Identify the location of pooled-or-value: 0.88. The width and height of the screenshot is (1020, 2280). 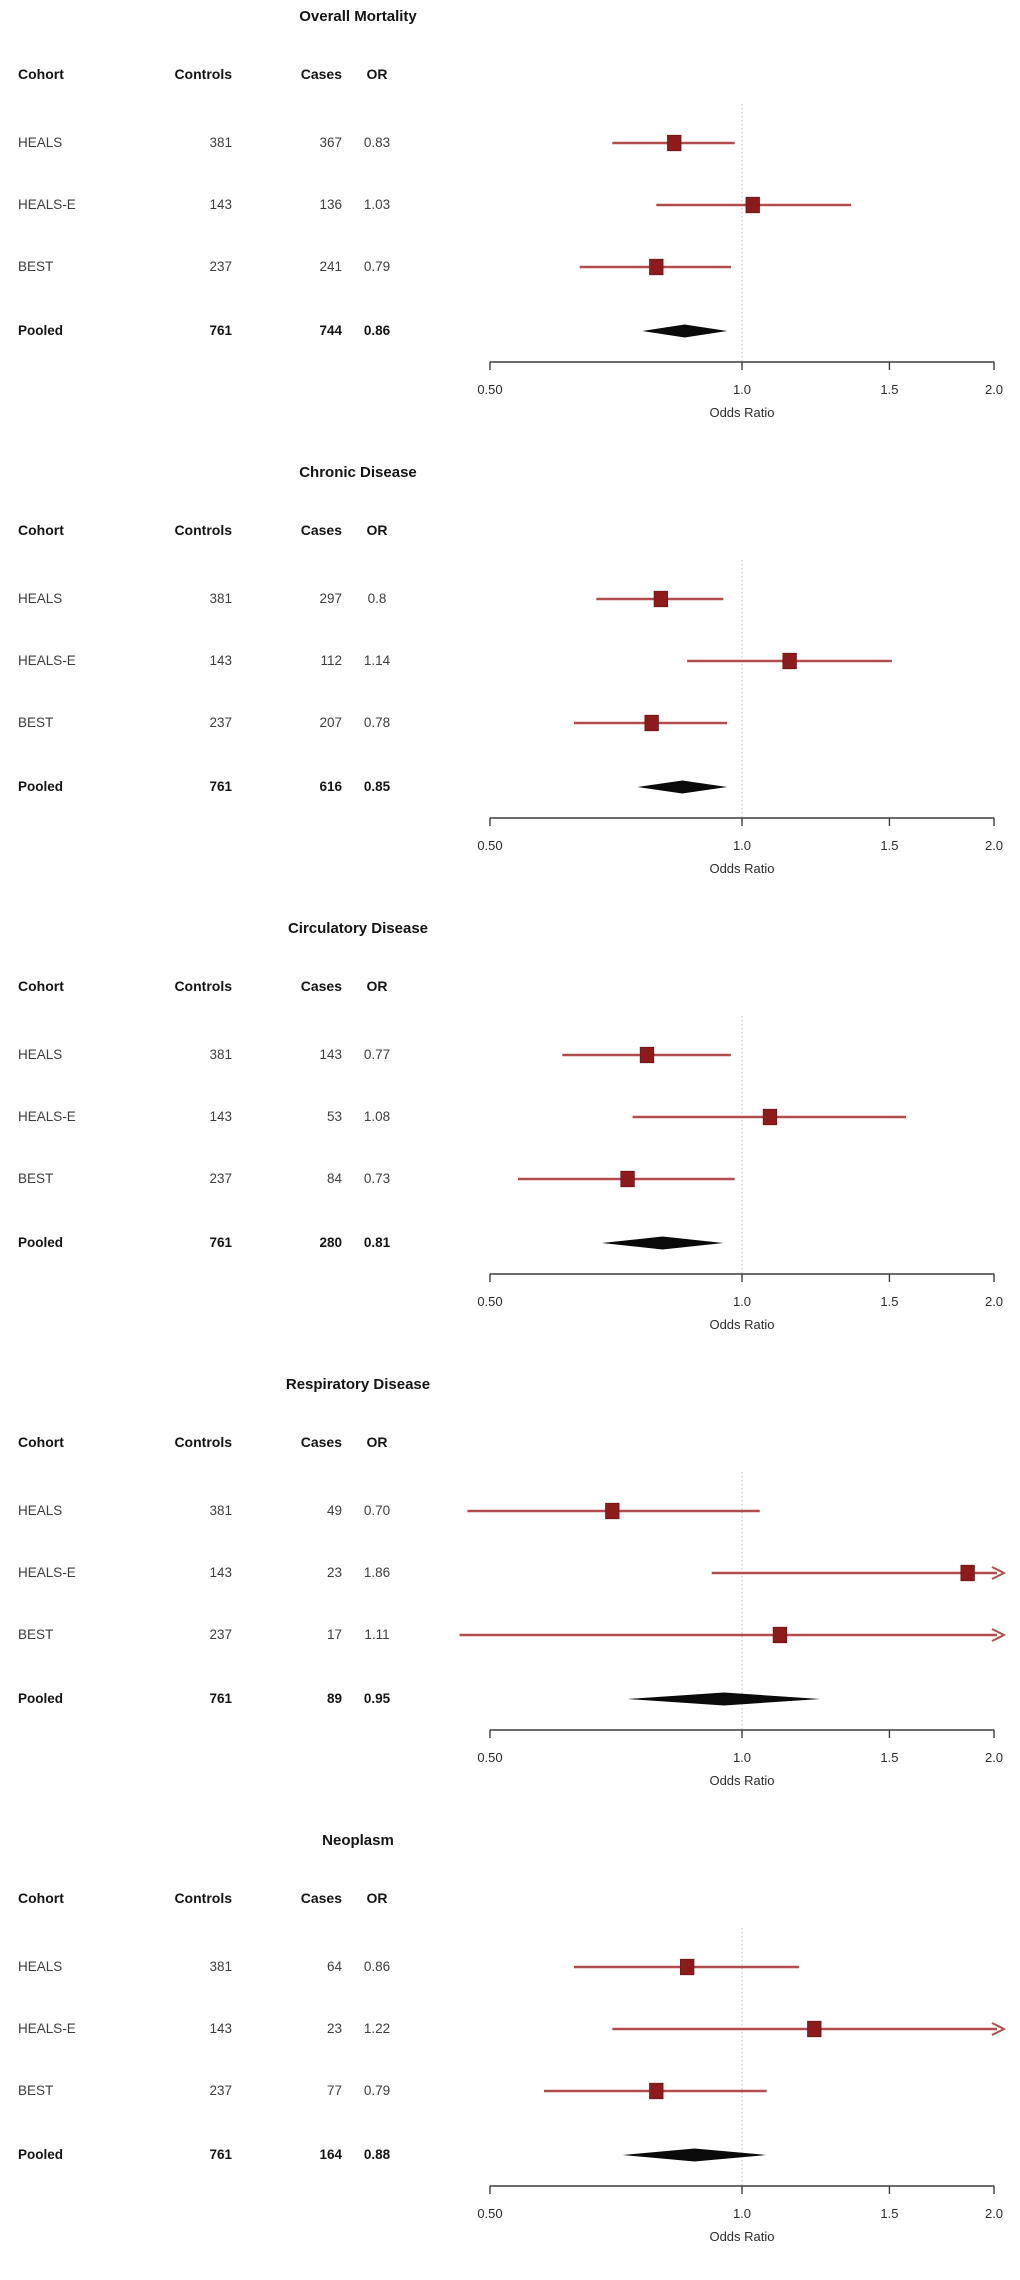
(377, 2154).